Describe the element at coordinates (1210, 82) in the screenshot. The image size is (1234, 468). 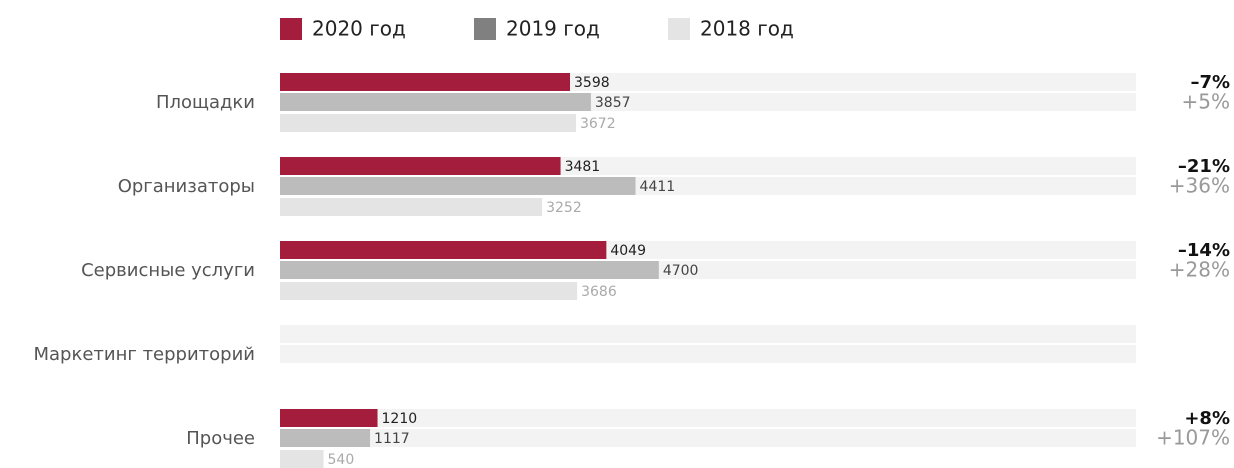
I see `change-label: –7%` at that location.